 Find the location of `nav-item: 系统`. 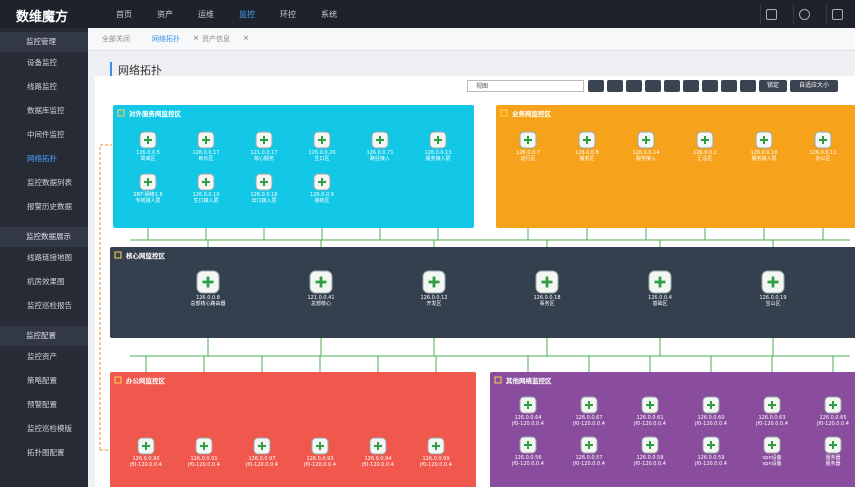

nav-item: 系统 is located at coordinates (329, 14).